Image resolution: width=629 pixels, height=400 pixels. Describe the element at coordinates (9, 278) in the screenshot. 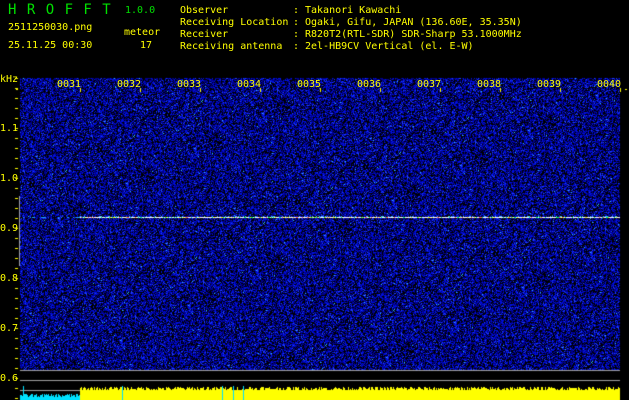

I see `y-tick-label: 0.8` at that location.